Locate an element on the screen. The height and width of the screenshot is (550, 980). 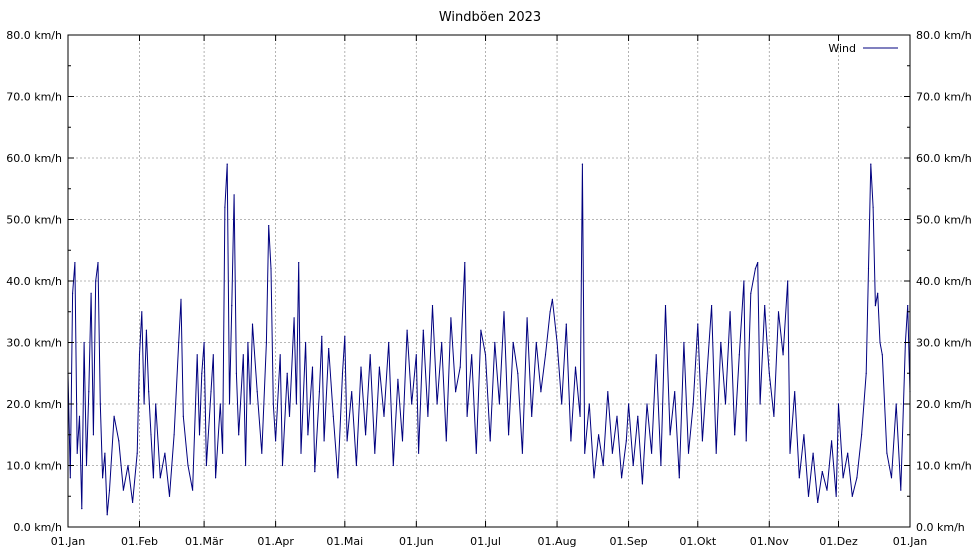
x-tick-label: 01.Jul is located at coordinates (485, 541).